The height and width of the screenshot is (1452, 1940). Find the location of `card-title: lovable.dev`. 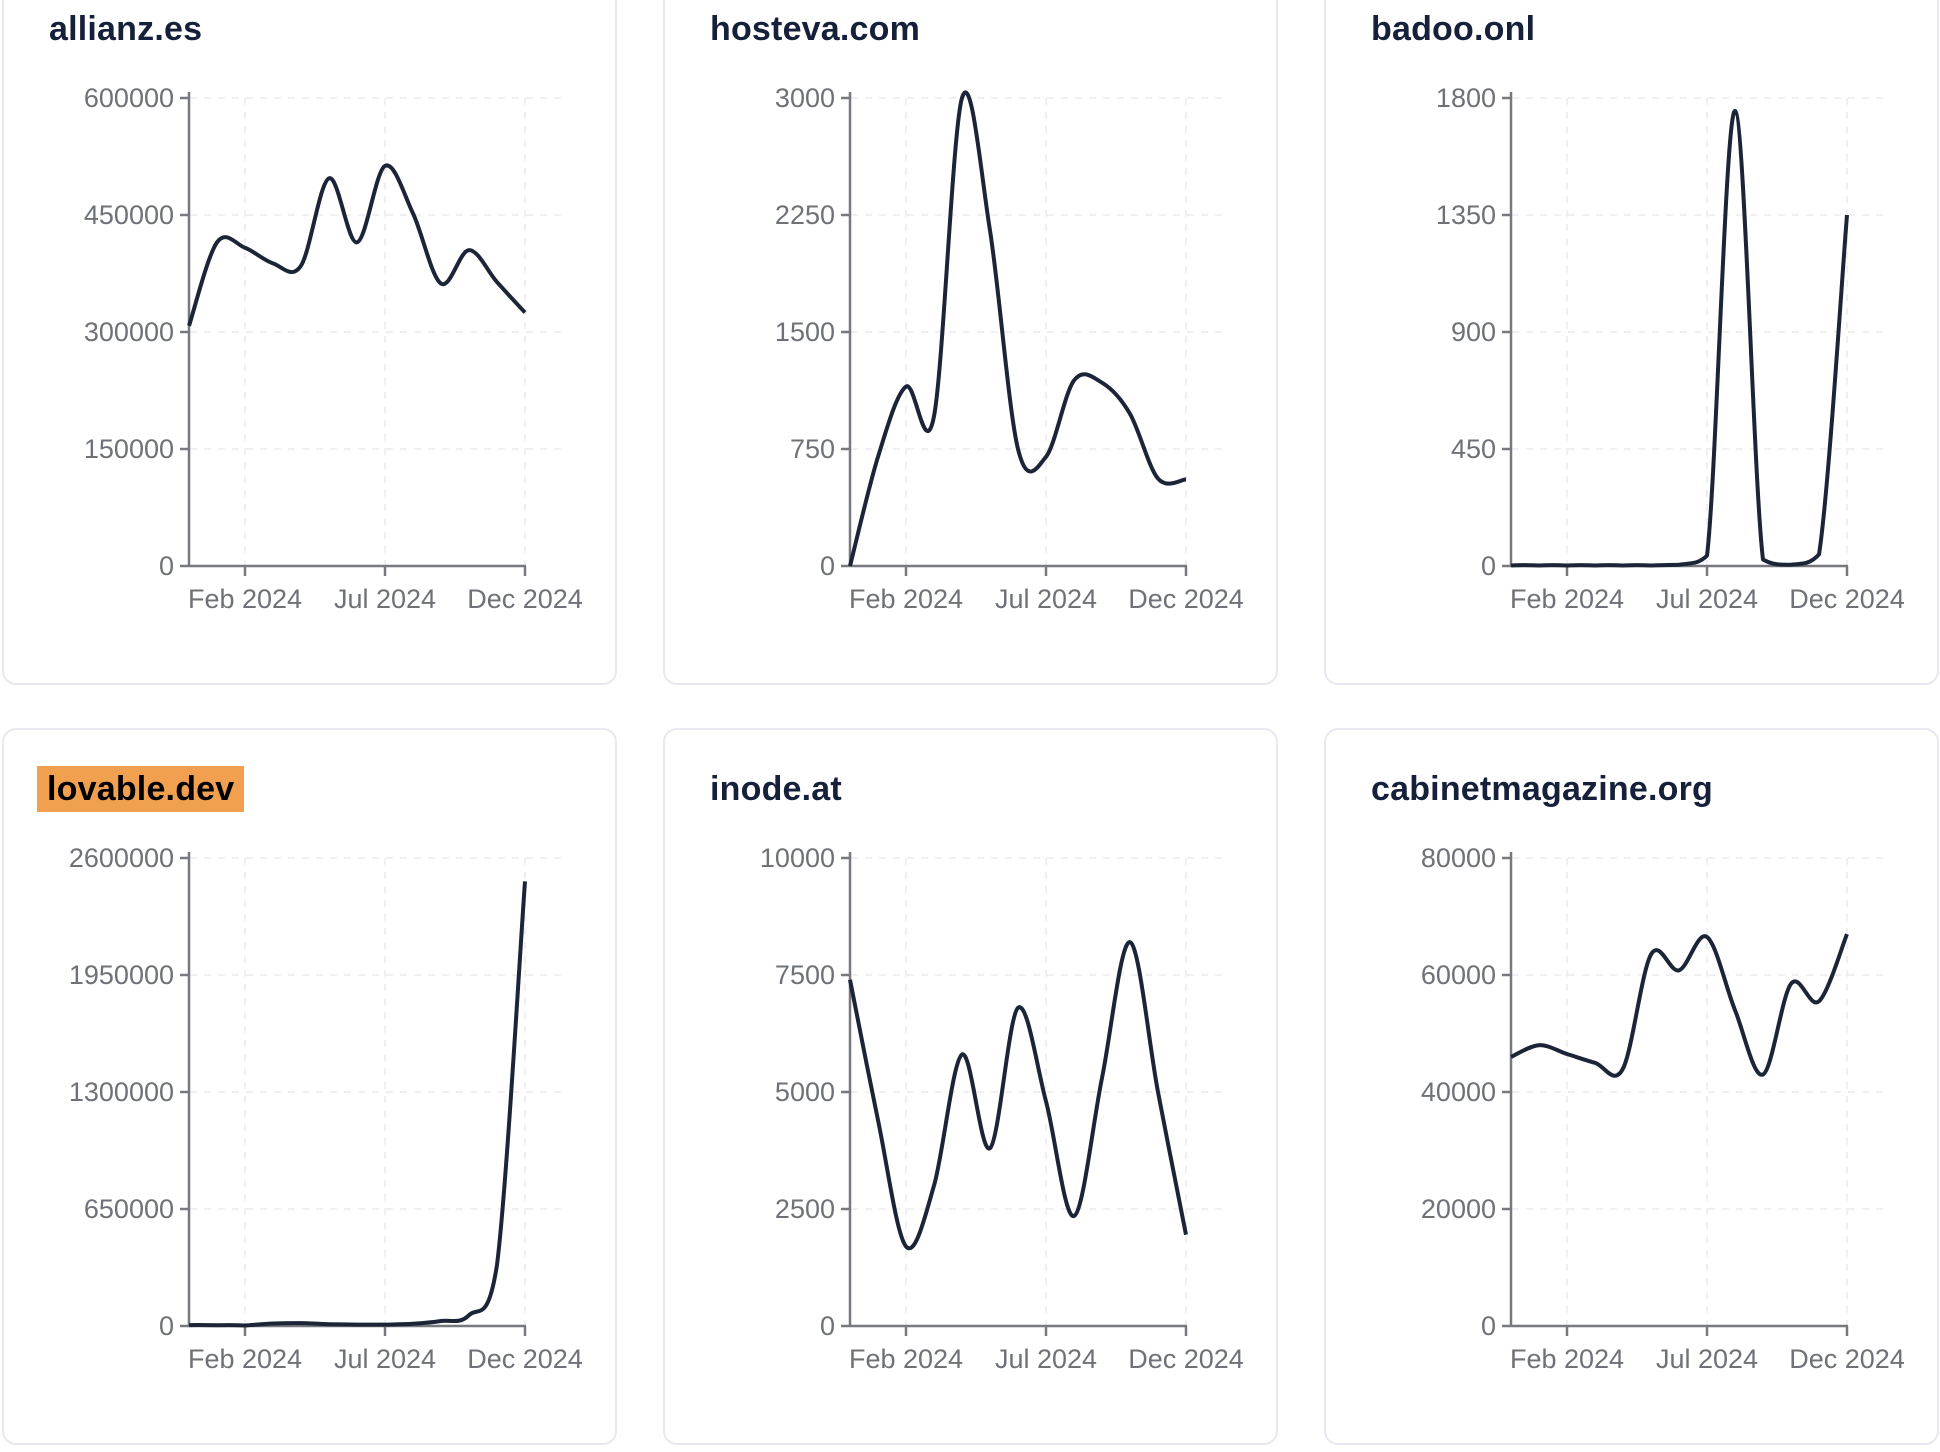

card-title: lovable.dev is located at coordinates (141, 789).